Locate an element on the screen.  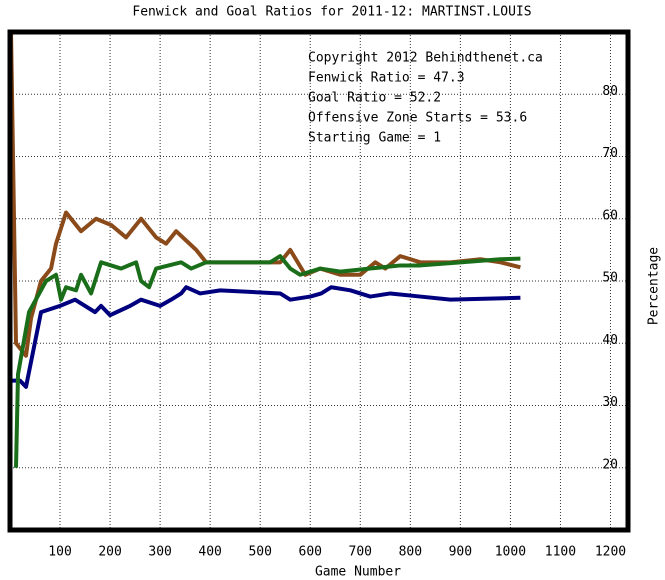
x-tick-label: 1100 is located at coordinates (560, 552).